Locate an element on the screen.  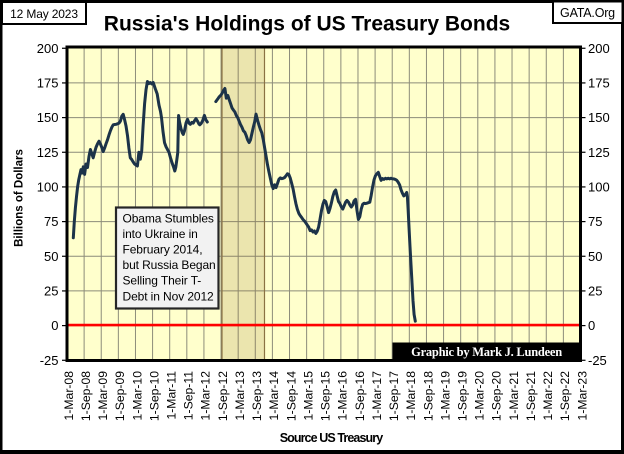
svg-text: 1-Sep-15 is located at coordinates (326, 396).